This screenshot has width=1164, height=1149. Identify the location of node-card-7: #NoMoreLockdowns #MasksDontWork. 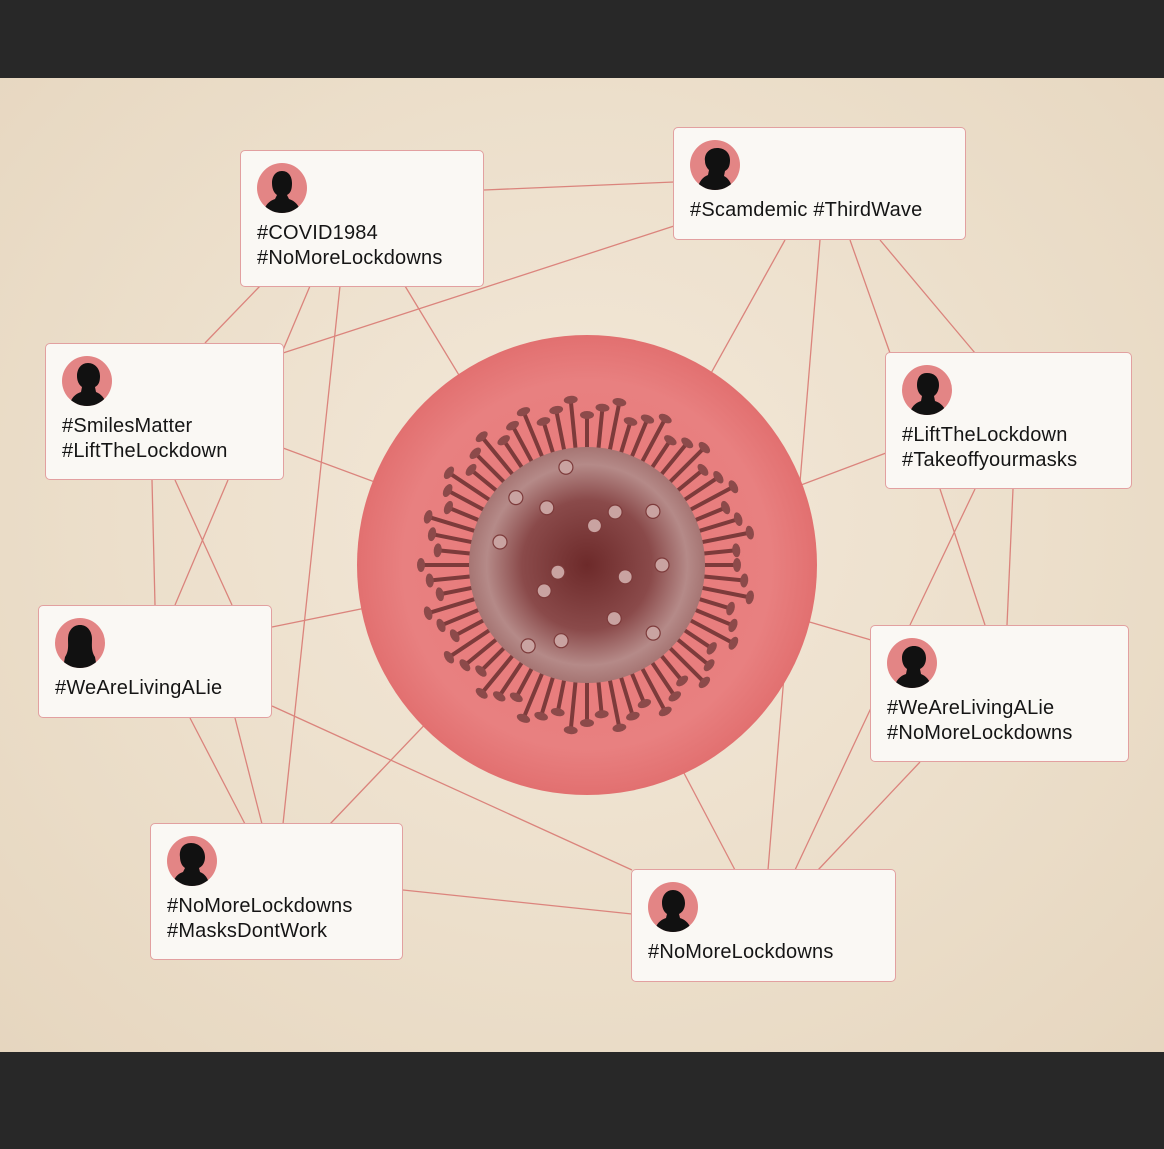
(276, 891).